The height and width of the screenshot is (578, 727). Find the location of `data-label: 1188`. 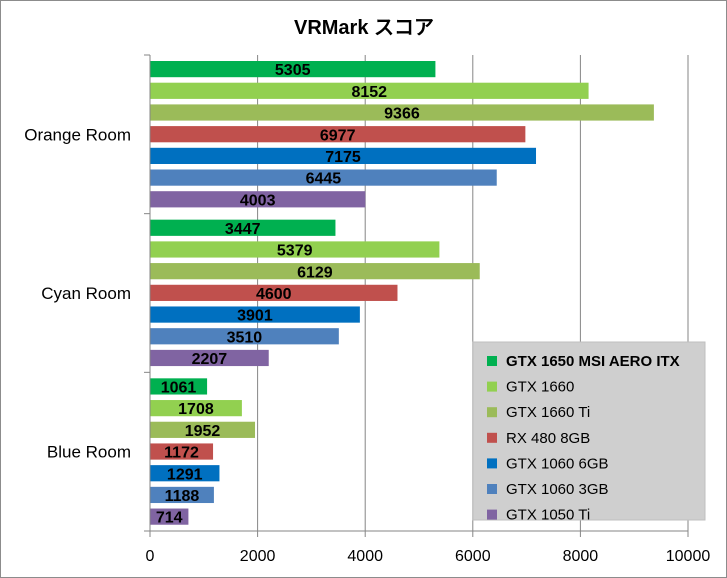

data-label: 1188 is located at coordinates (182, 496).